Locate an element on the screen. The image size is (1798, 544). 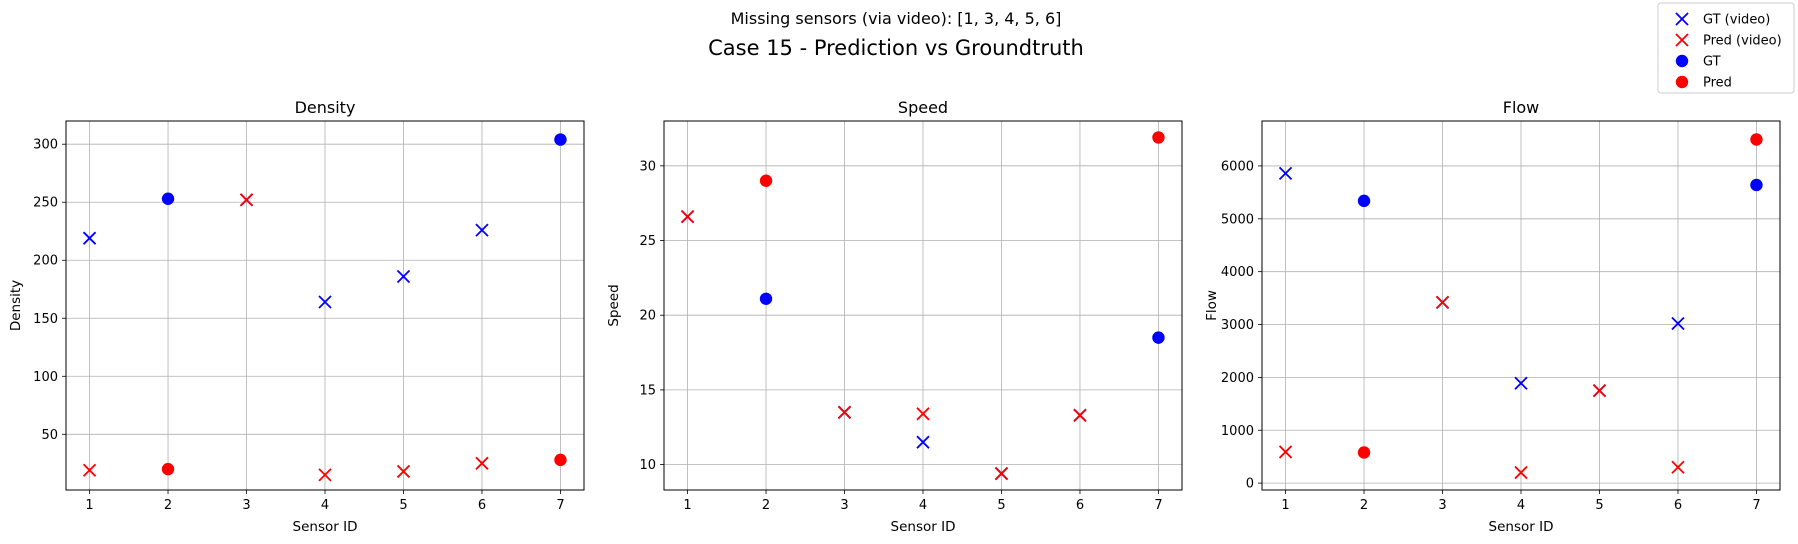
panel-speed-gt-video--point is located at coordinates (923, 442).